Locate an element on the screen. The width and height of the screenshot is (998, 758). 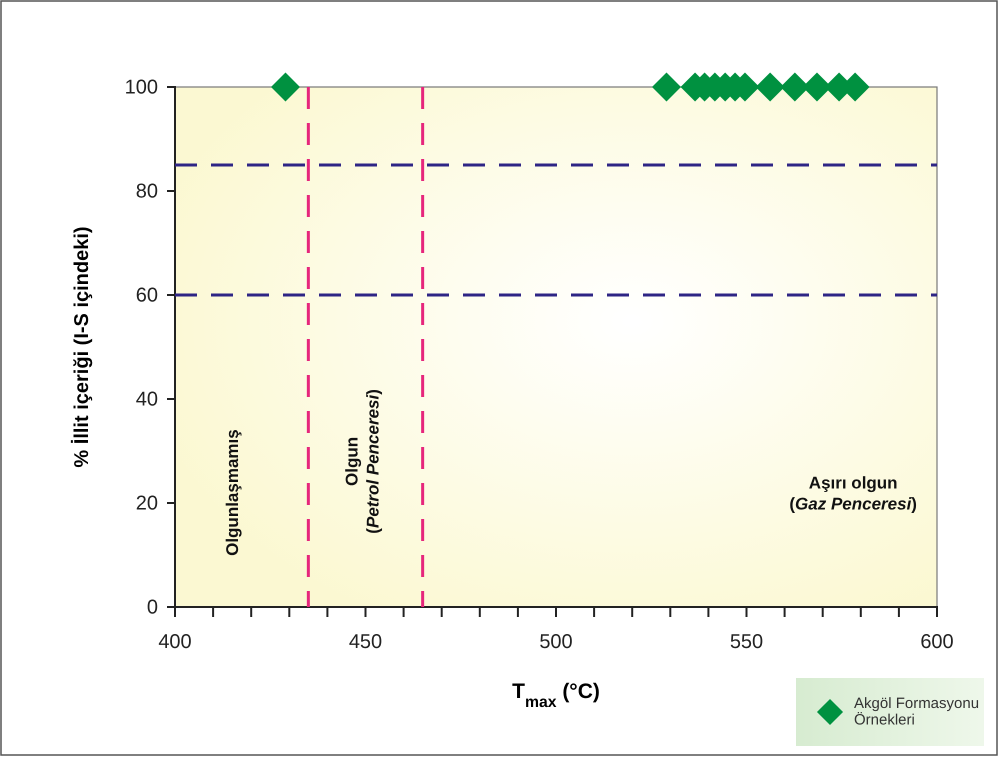
x-tick-label: 550 is located at coordinates (747, 642).